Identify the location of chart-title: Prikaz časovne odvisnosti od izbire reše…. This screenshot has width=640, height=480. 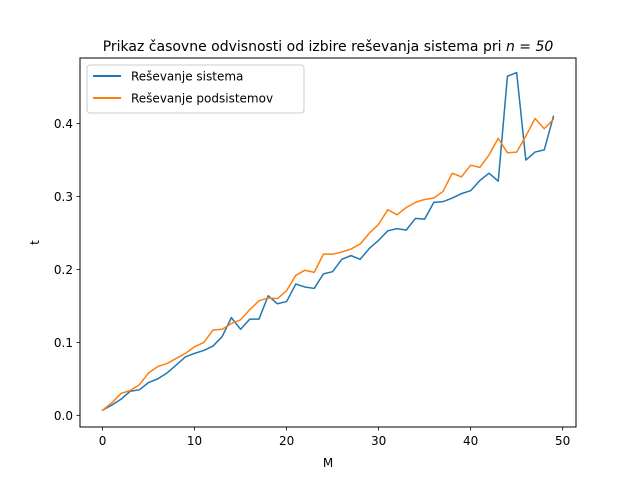
(328, 47).